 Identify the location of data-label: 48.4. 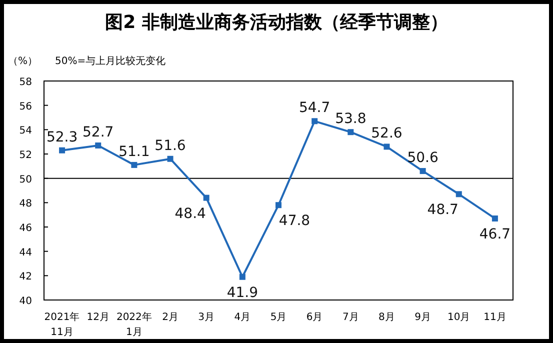
(190, 214).